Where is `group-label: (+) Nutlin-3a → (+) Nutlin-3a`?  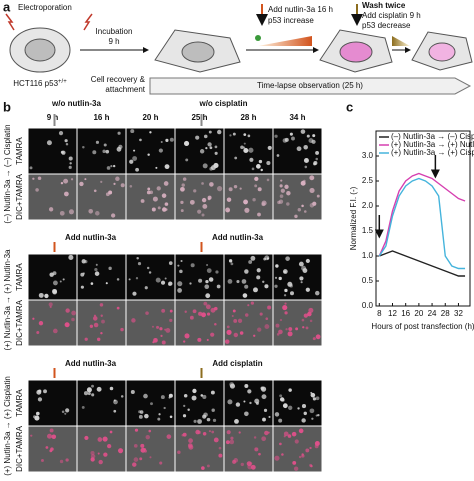 group-label: (+) Nutlin-3a → (+) Nutlin-3a is located at coordinates (7, 299).